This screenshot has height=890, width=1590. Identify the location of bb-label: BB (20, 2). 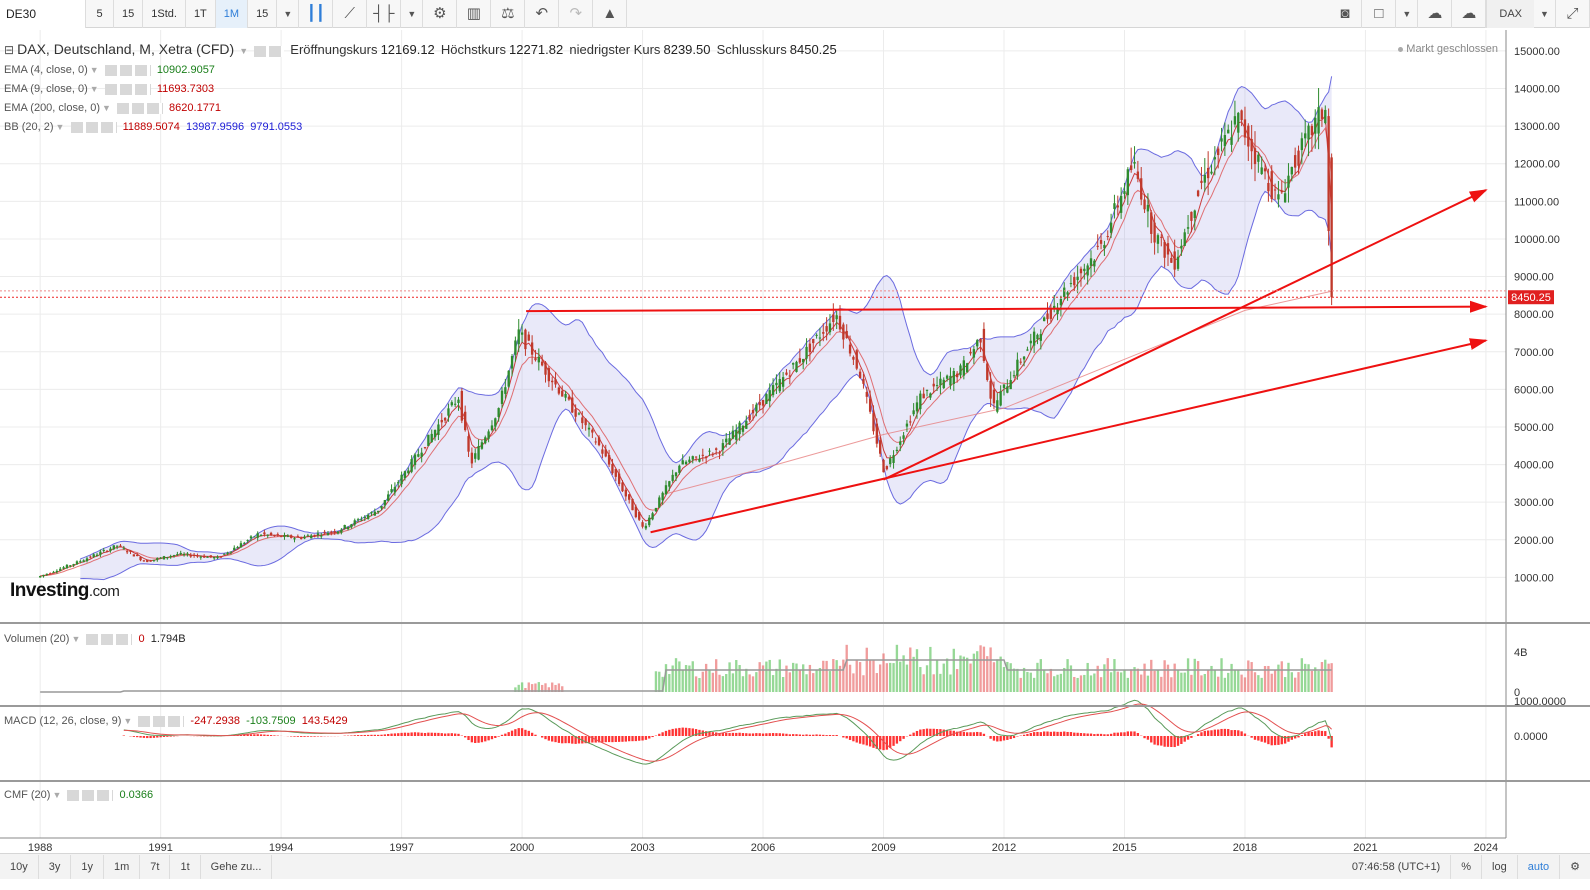
(29, 127).